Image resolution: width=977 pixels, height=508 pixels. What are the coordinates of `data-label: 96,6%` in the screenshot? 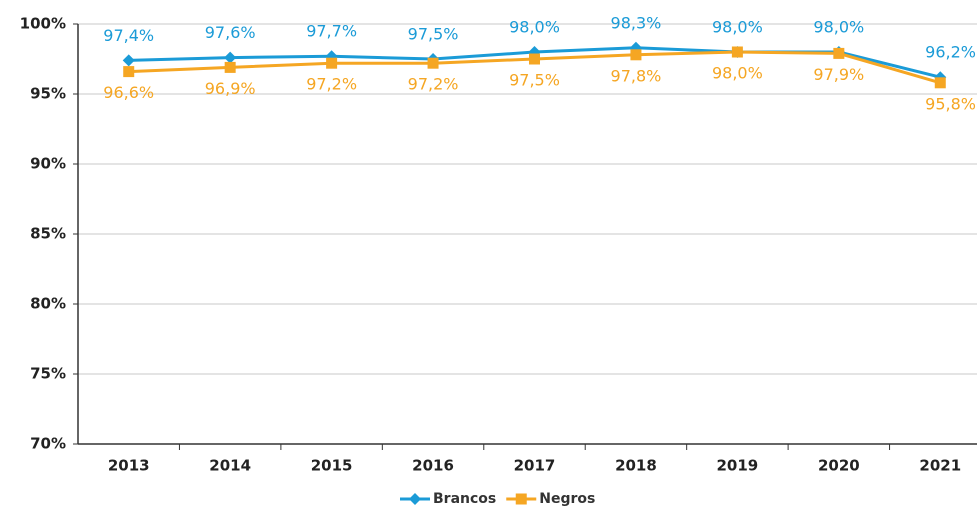 It's located at (128, 92).